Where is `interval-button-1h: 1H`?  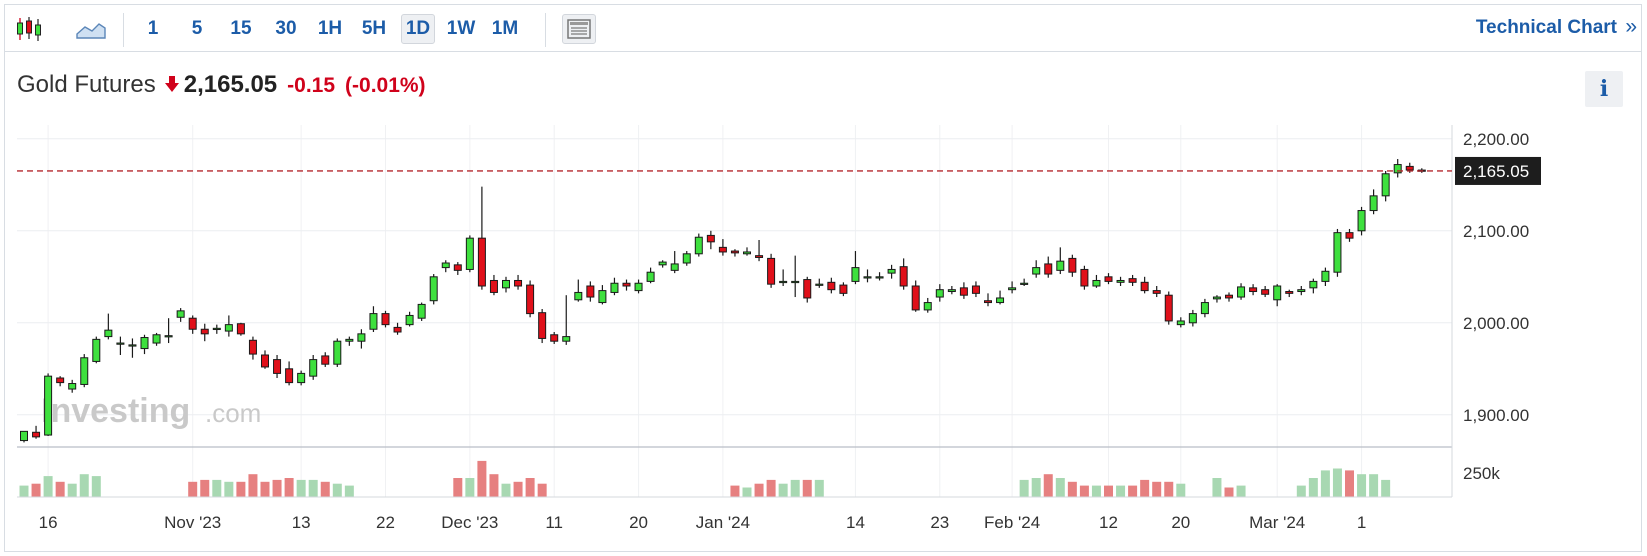 interval-button-1h: 1H is located at coordinates (330, 28).